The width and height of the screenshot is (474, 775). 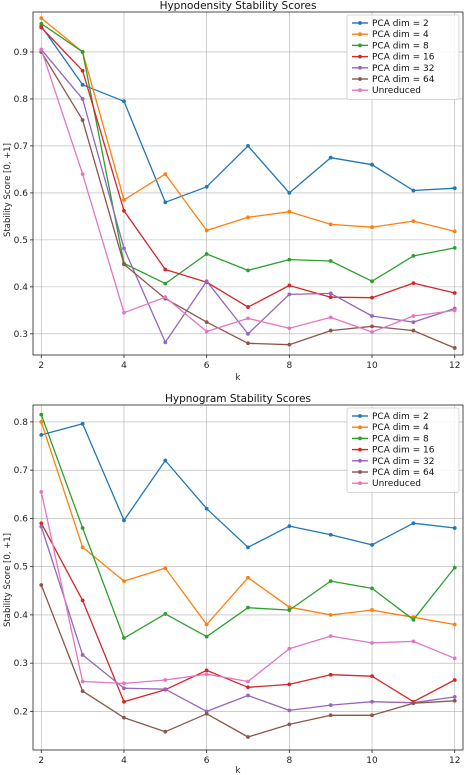 I want to click on legend-entry-hypnodensity-0: PCA dim = 2, so click(x=400, y=24).